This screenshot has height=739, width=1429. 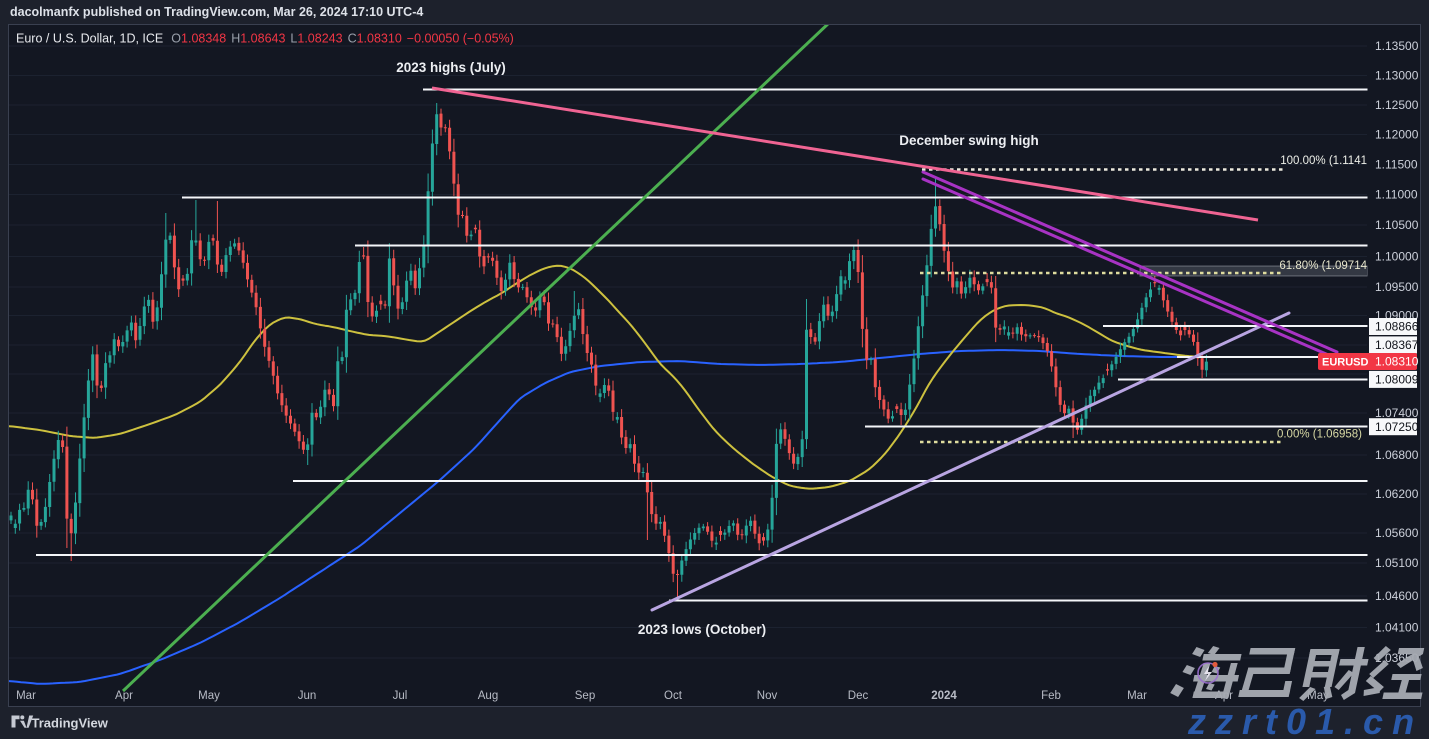 What do you see at coordinates (767, 696) in the screenshot?
I see `svg-text: Nov` at bounding box center [767, 696].